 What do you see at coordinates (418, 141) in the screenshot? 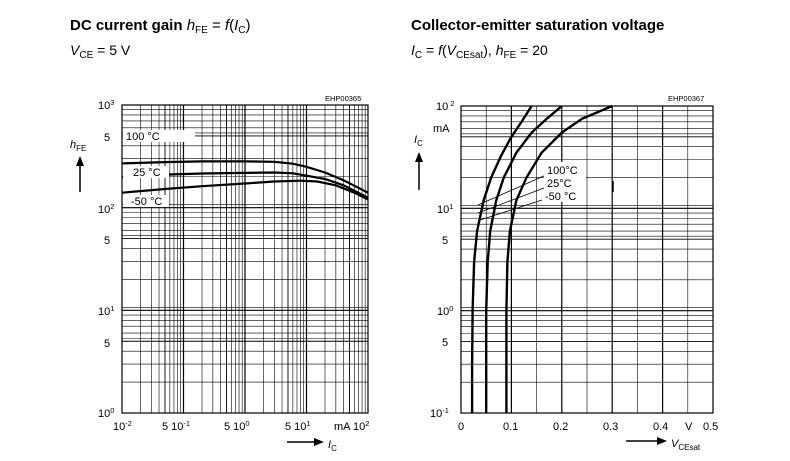
I see `chart-2-ylabel: IC` at bounding box center [418, 141].